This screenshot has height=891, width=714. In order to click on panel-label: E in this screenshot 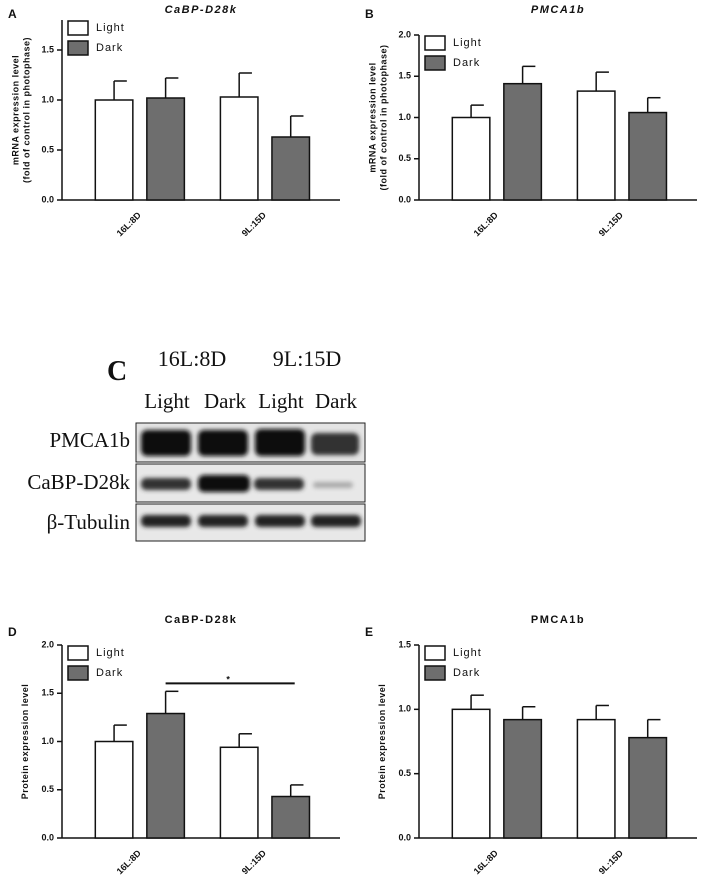, I will do `click(369, 632)`.